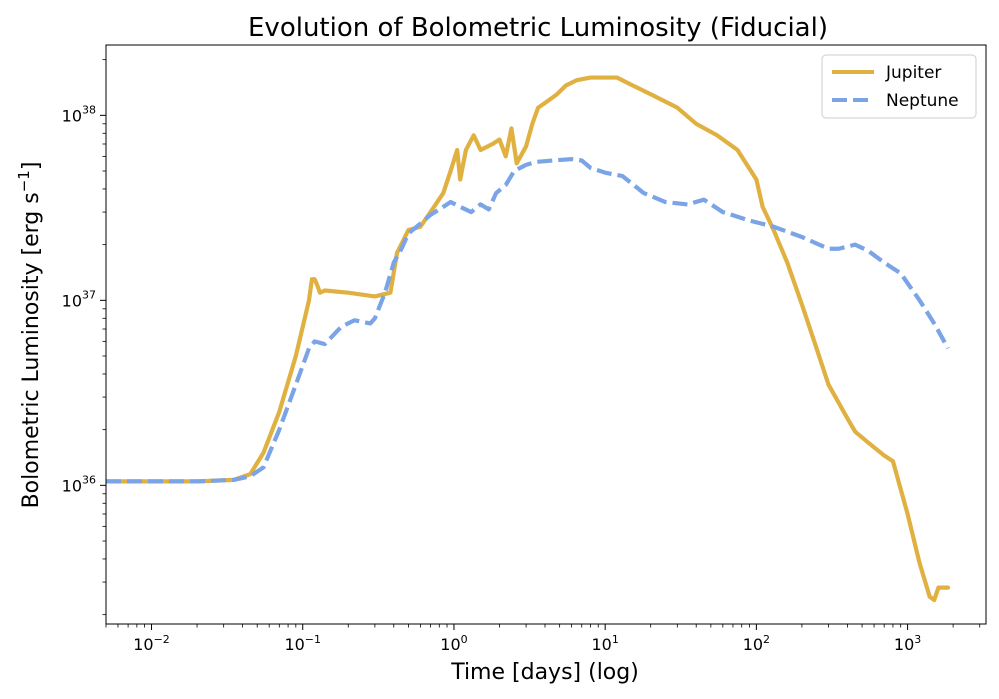 The image size is (999, 699). What do you see at coordinates (79, 299) in the screenshot?
I see `y-tick-label: 1037` at bounding box center [79, 299].